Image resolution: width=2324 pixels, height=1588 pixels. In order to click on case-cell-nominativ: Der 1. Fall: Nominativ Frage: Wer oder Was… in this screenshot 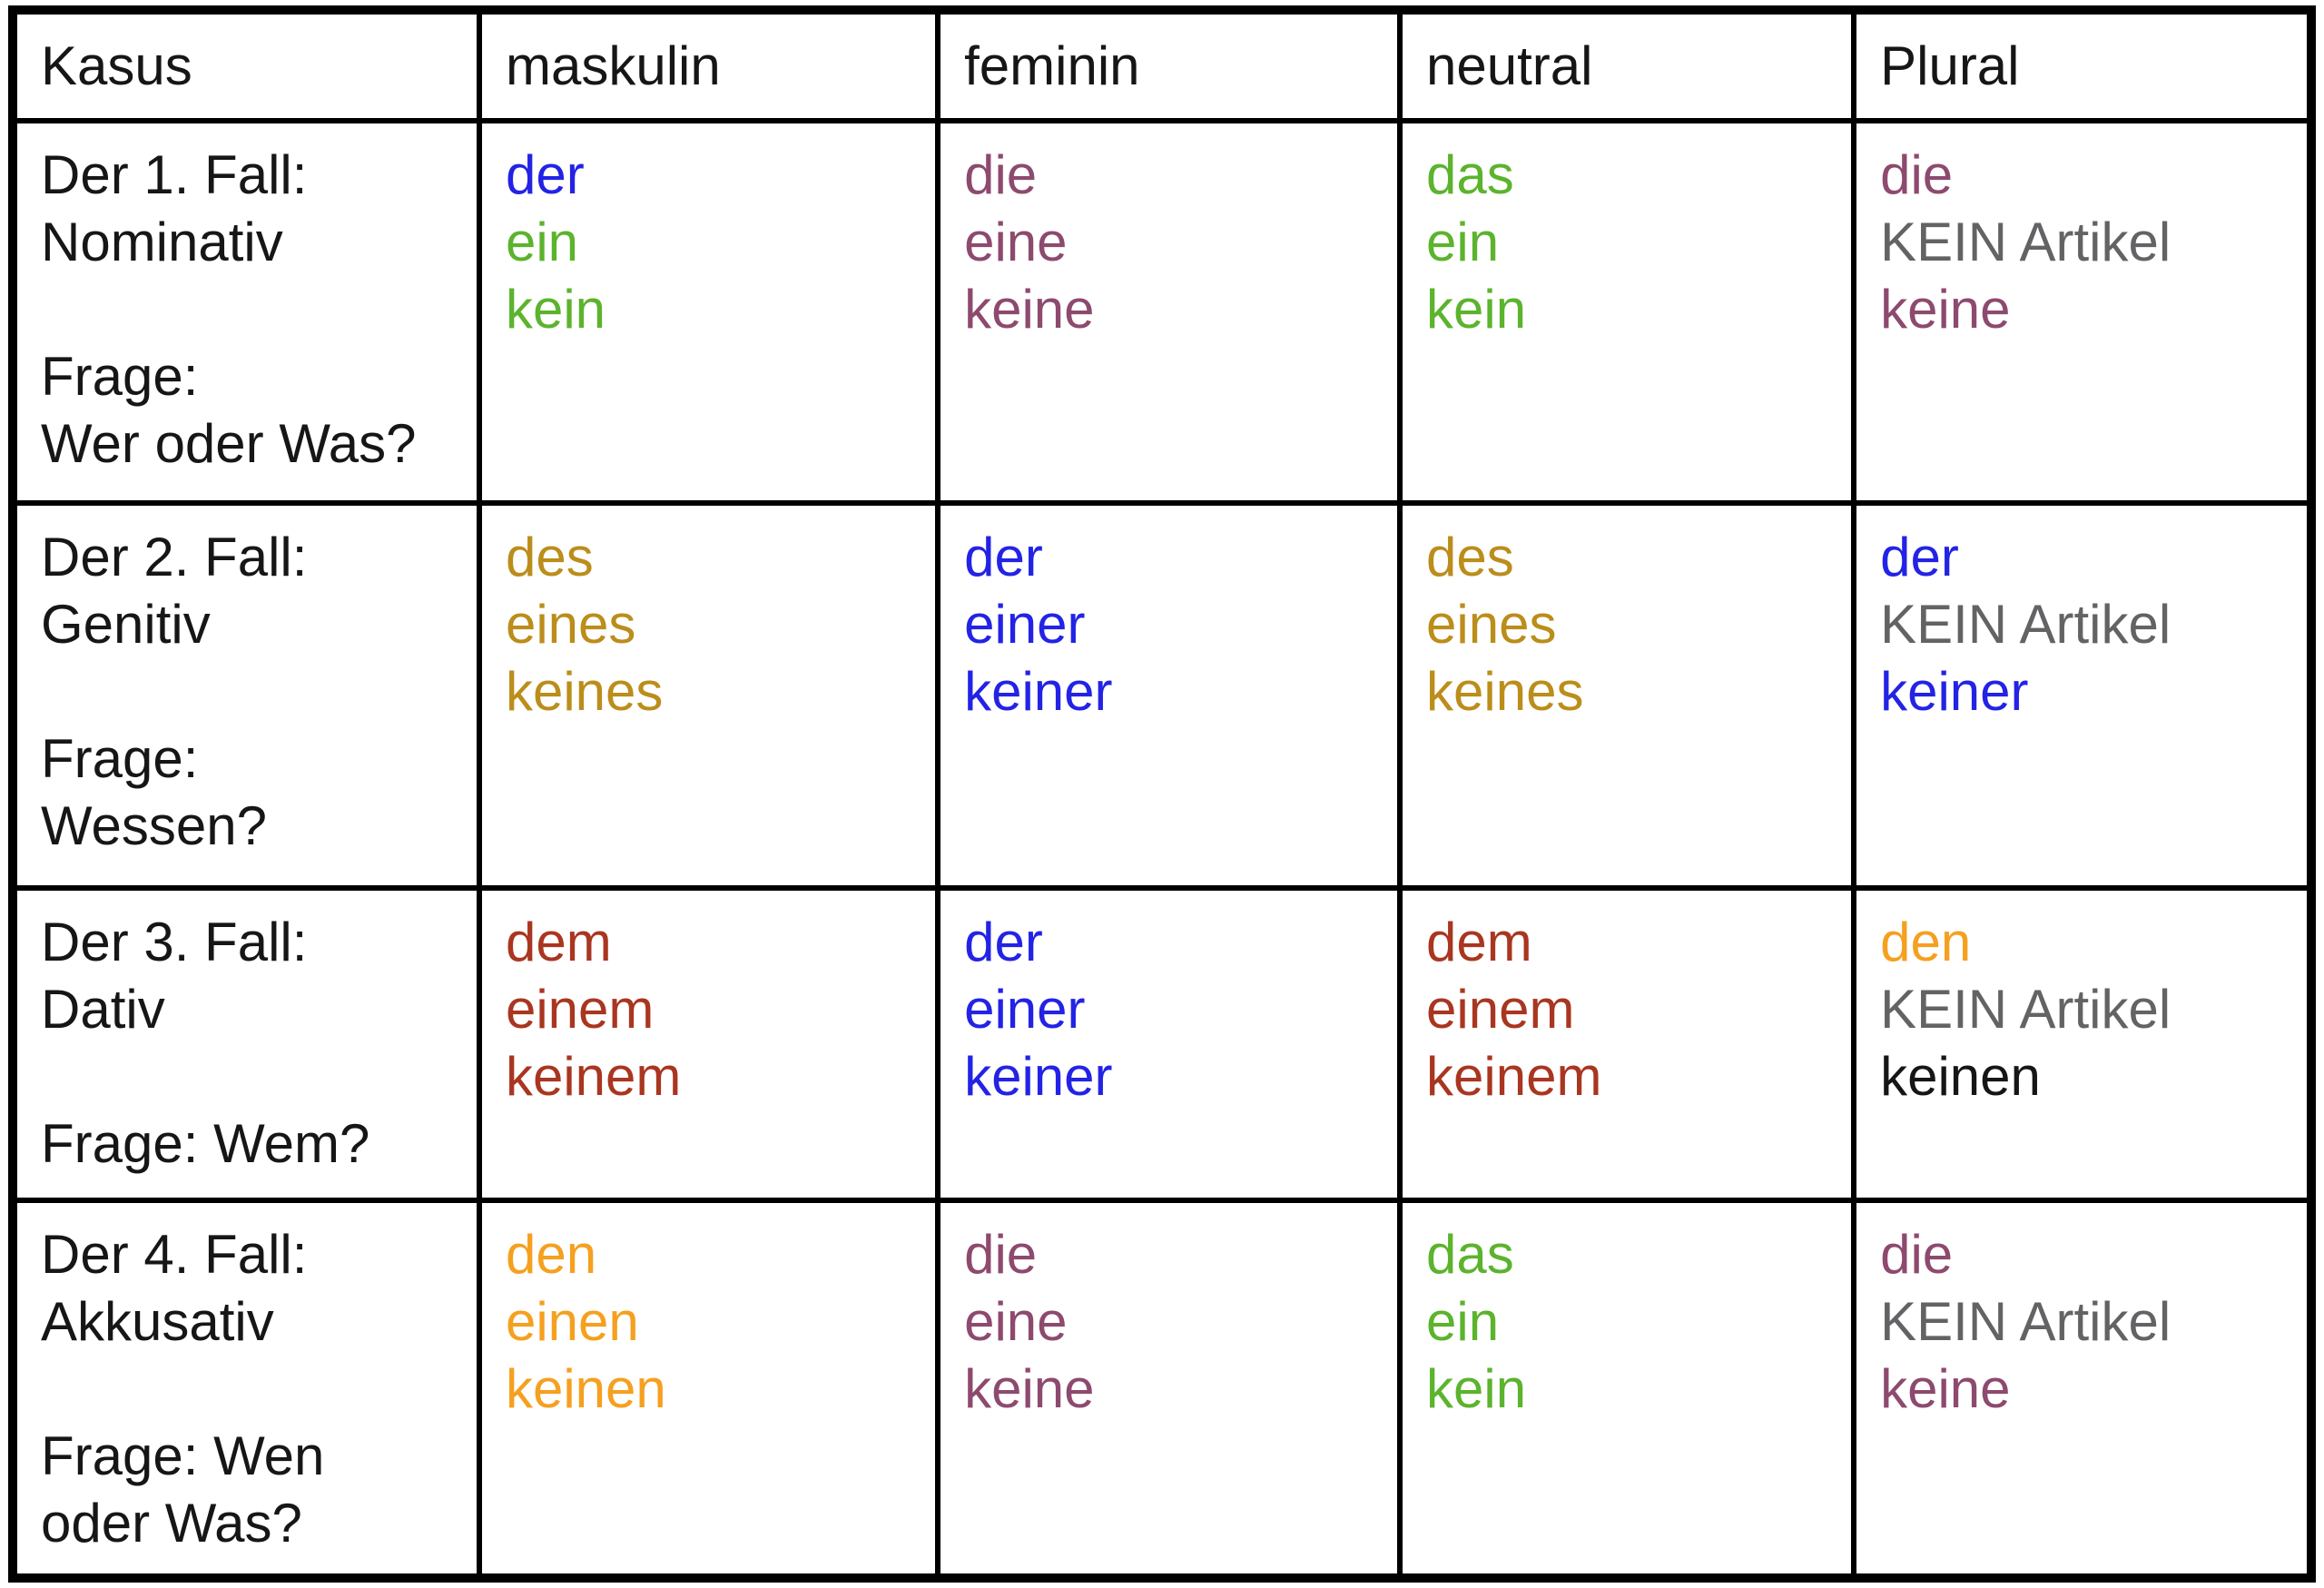, I will do `click(246, 312)`.